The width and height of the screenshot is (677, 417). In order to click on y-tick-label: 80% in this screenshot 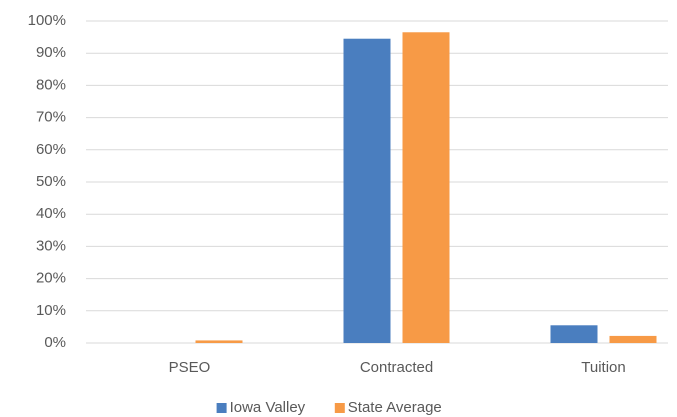, I will do `click(51, 84)`.